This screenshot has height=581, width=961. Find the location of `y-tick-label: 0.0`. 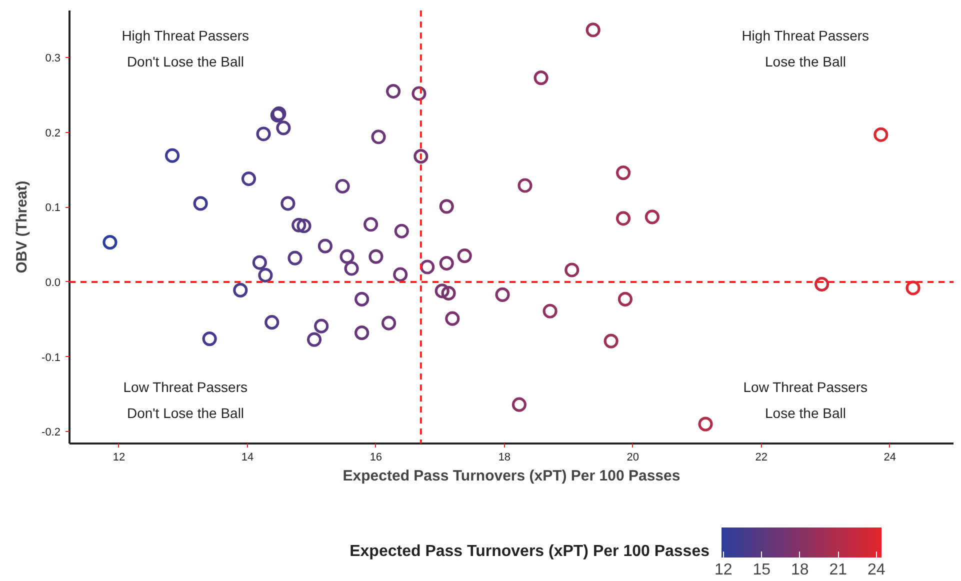

y-tick-label: 0.0 is located at coordinates (53, 282).